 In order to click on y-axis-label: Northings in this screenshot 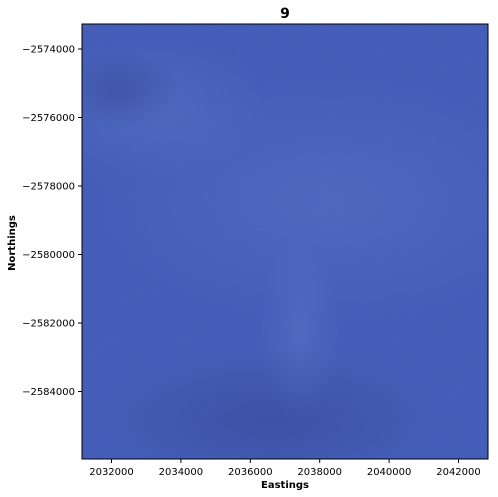, I will do `click(12, 243)`.